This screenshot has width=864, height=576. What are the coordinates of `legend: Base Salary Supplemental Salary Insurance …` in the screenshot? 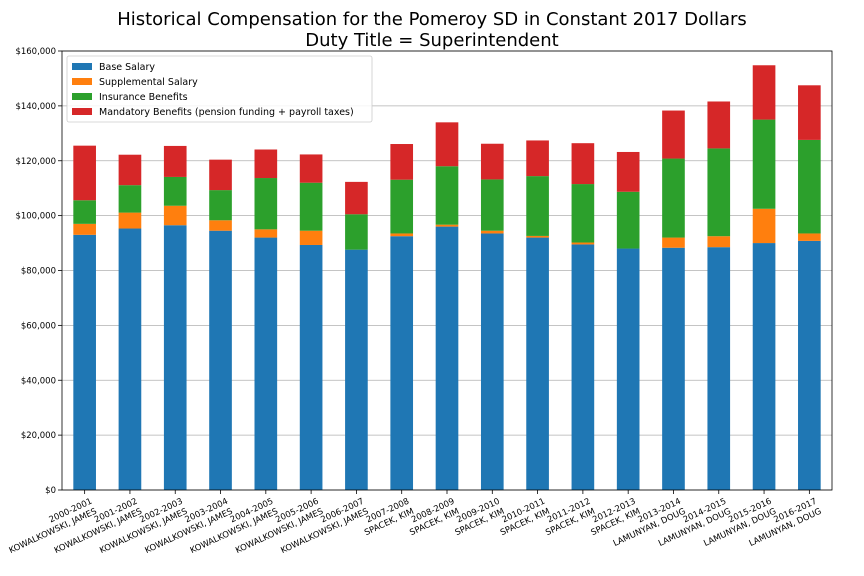 It's located at (219, 89).